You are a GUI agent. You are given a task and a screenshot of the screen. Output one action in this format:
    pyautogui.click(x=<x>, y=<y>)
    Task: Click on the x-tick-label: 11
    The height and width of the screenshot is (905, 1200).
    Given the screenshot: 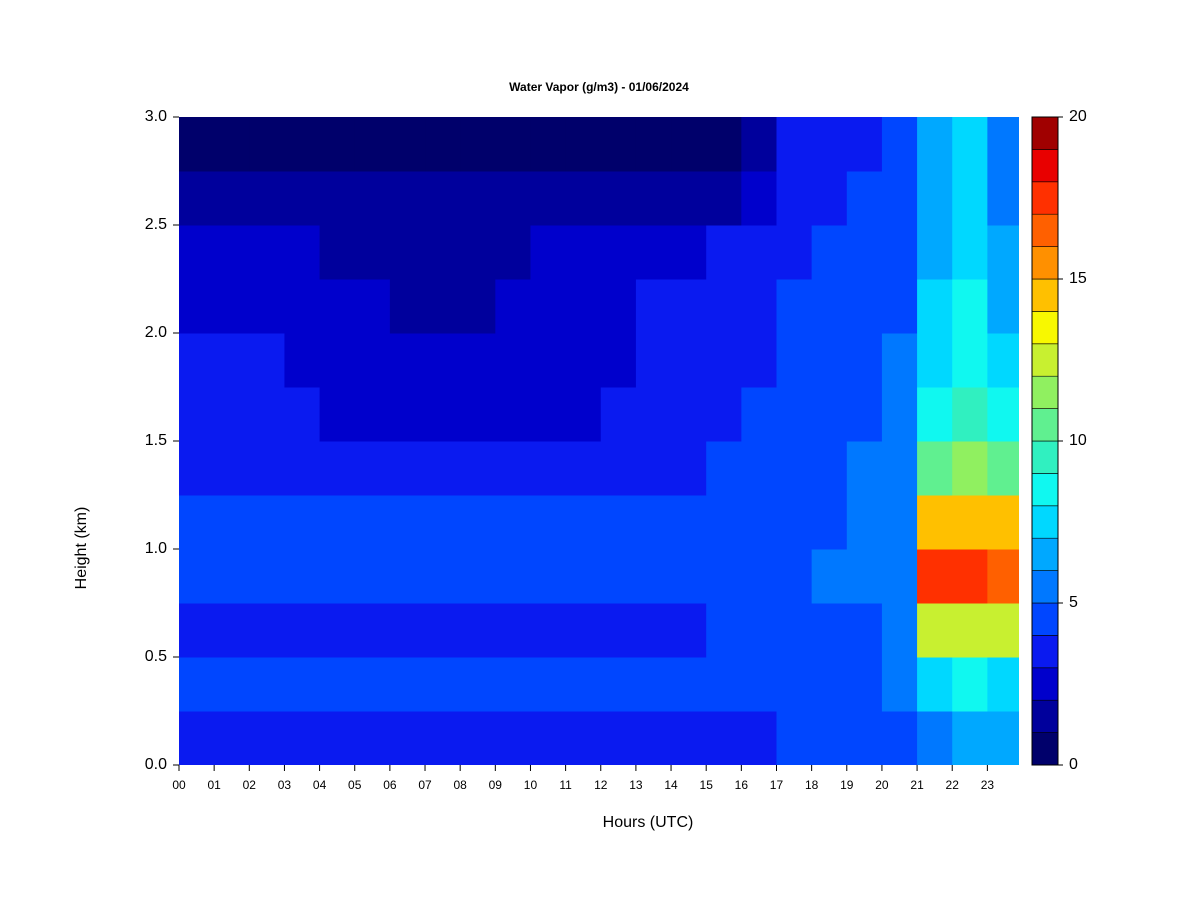 What is the action you would take?
    pyautogui.click(x=565, y=785)
    